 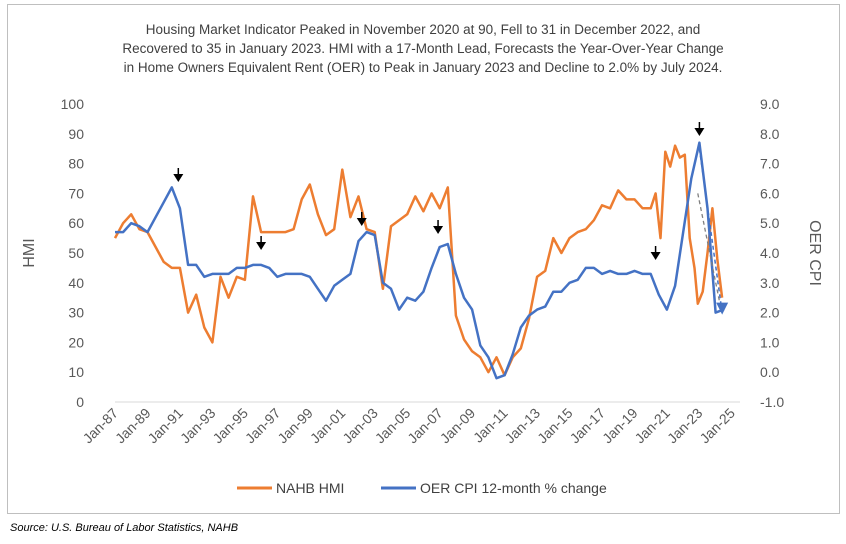 What do you see at coordinates (770, 104) in the screenshot?
I see `y2-tick-label: 9.0` at bounding box center [770, 104].